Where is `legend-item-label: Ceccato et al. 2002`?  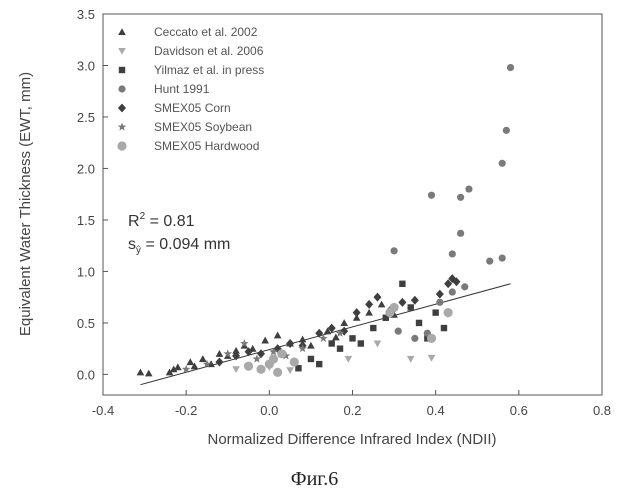 legend-item-label: Ceccato et al. 2002 is located at coordinates (206, 32).